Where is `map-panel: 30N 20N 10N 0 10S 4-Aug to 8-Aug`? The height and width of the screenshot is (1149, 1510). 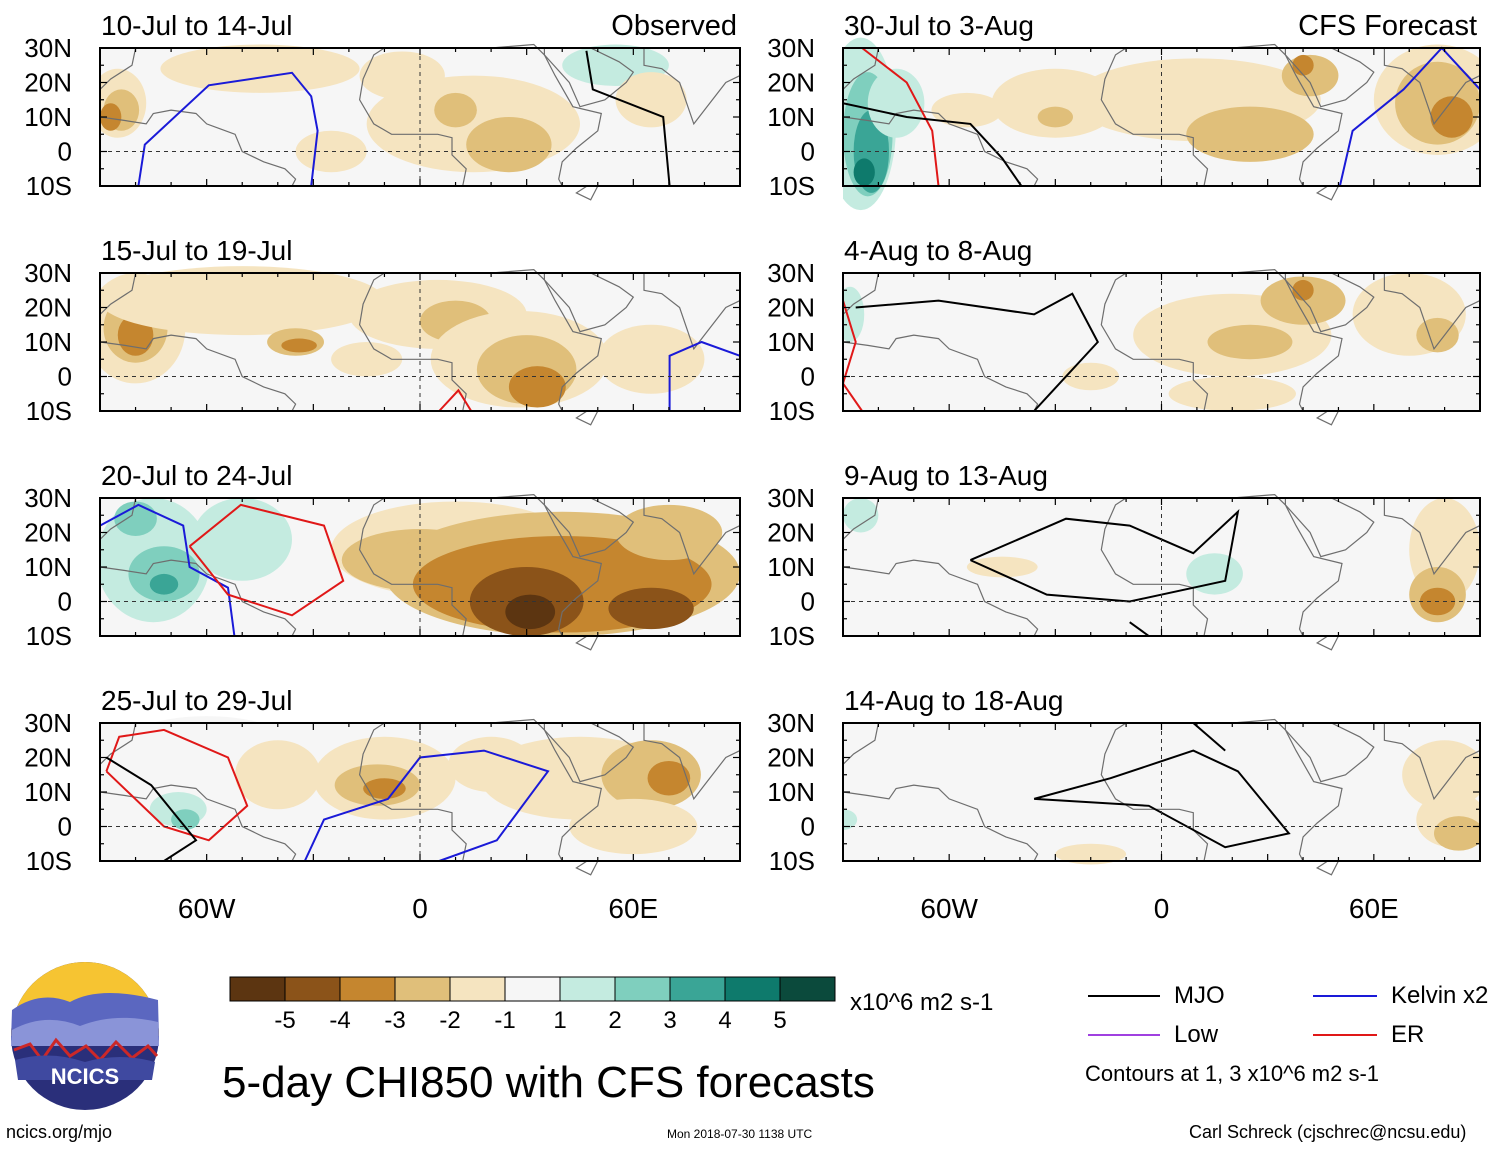
map-panel: 30N 20N 10N 0 10S 4-Aug to 8-Aug is located at coordinates (1124, 330).